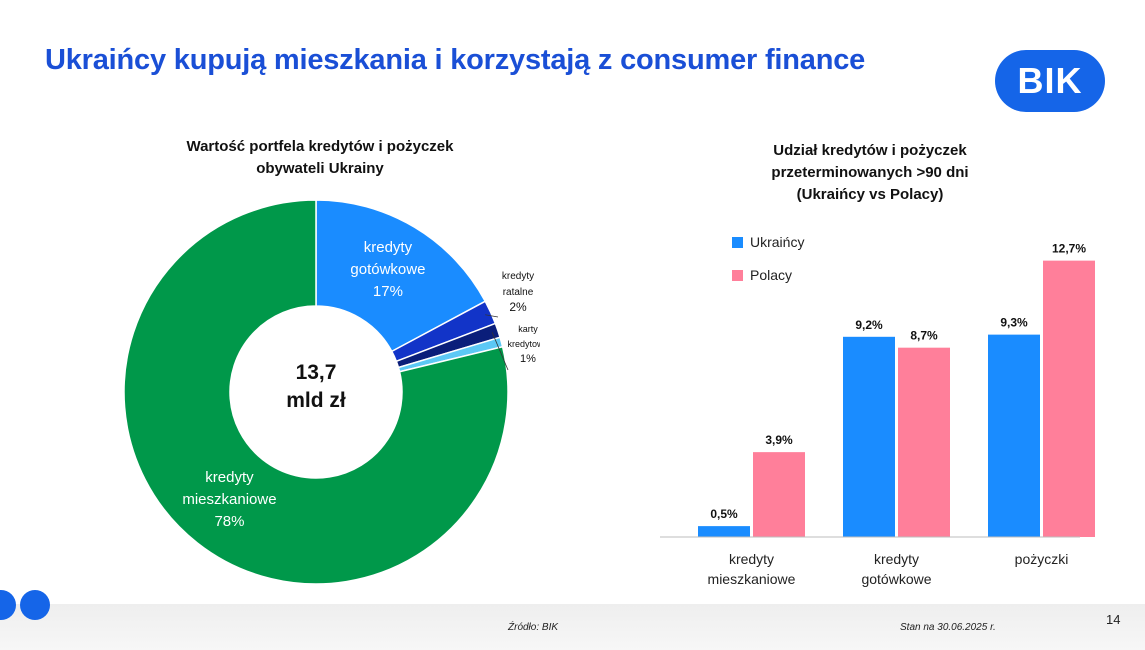 This screenshot has height=650, width=1145. I want to click on bar-value-label-polacy-2: 12,7%, so click(1069, 249).